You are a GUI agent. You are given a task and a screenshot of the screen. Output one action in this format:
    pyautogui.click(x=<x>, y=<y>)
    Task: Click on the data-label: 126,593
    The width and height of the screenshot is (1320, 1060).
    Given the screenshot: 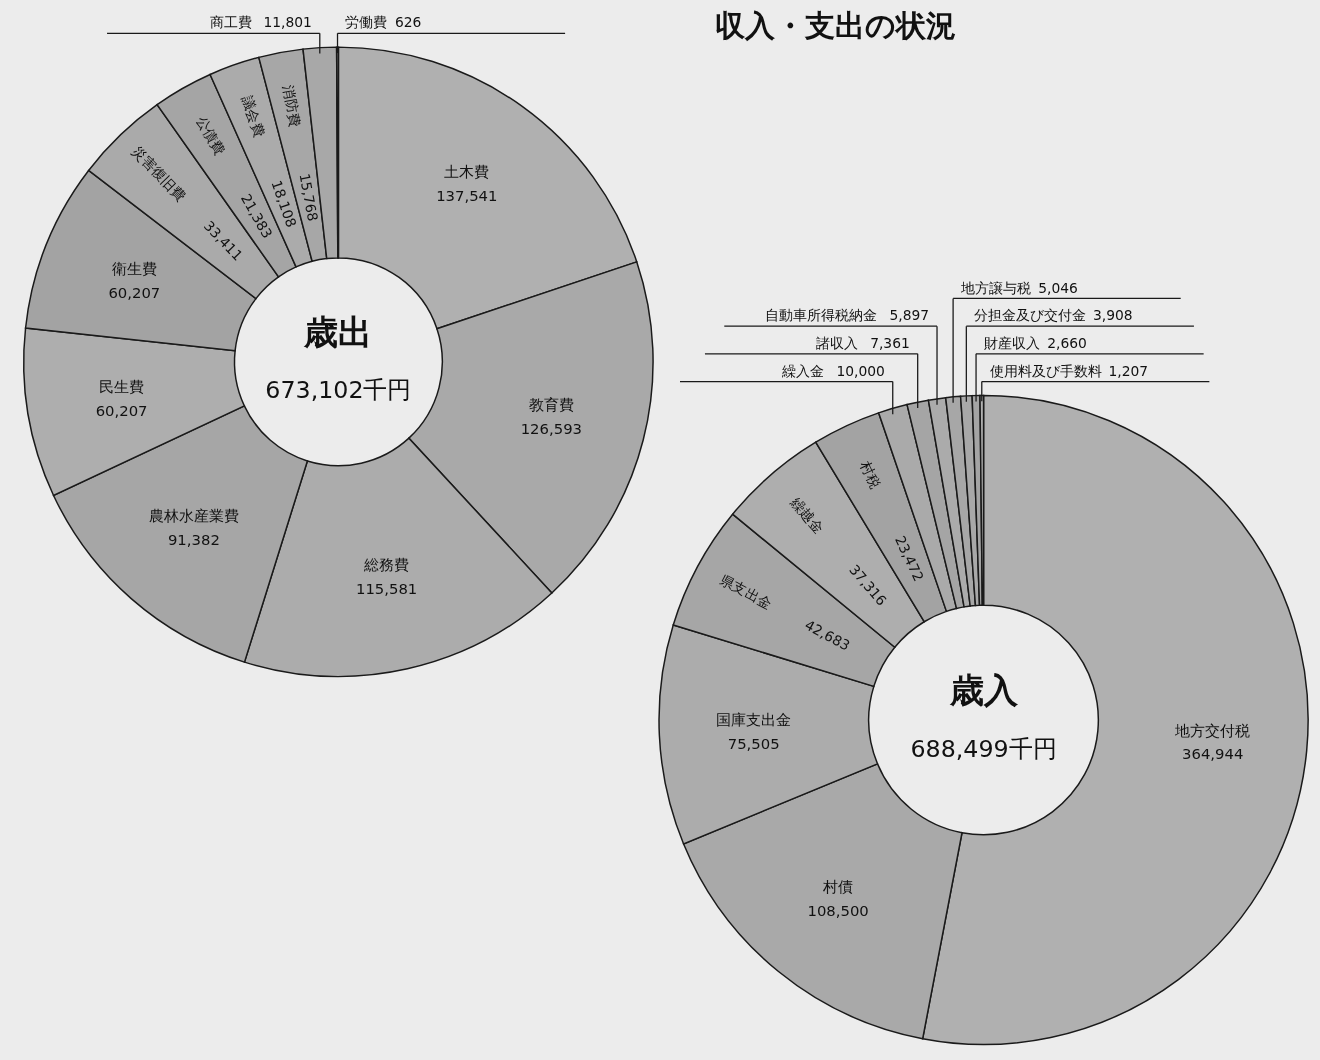 What is the action you would take?
    pyautogui.click(x=551, y=429)
    